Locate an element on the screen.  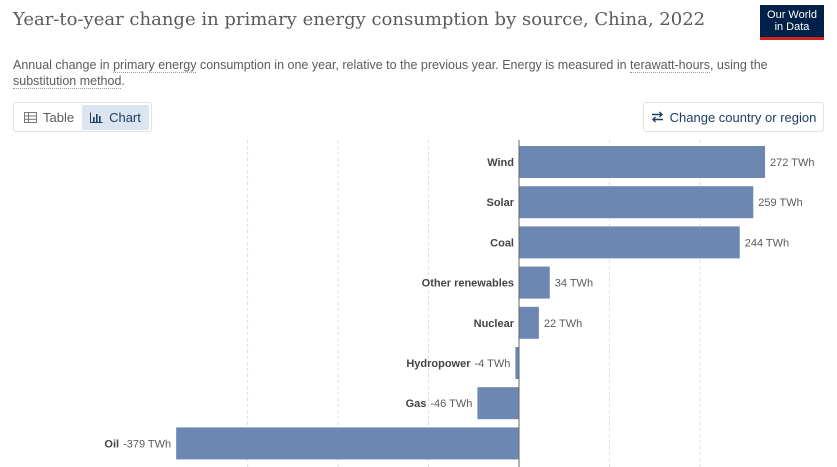
tab-table: Table is located at coordinates (49, 117).